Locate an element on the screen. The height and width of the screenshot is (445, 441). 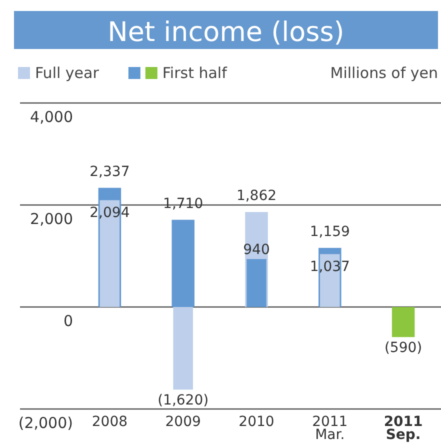
y-tick-label: 0 is located at coordinates (68, 321).